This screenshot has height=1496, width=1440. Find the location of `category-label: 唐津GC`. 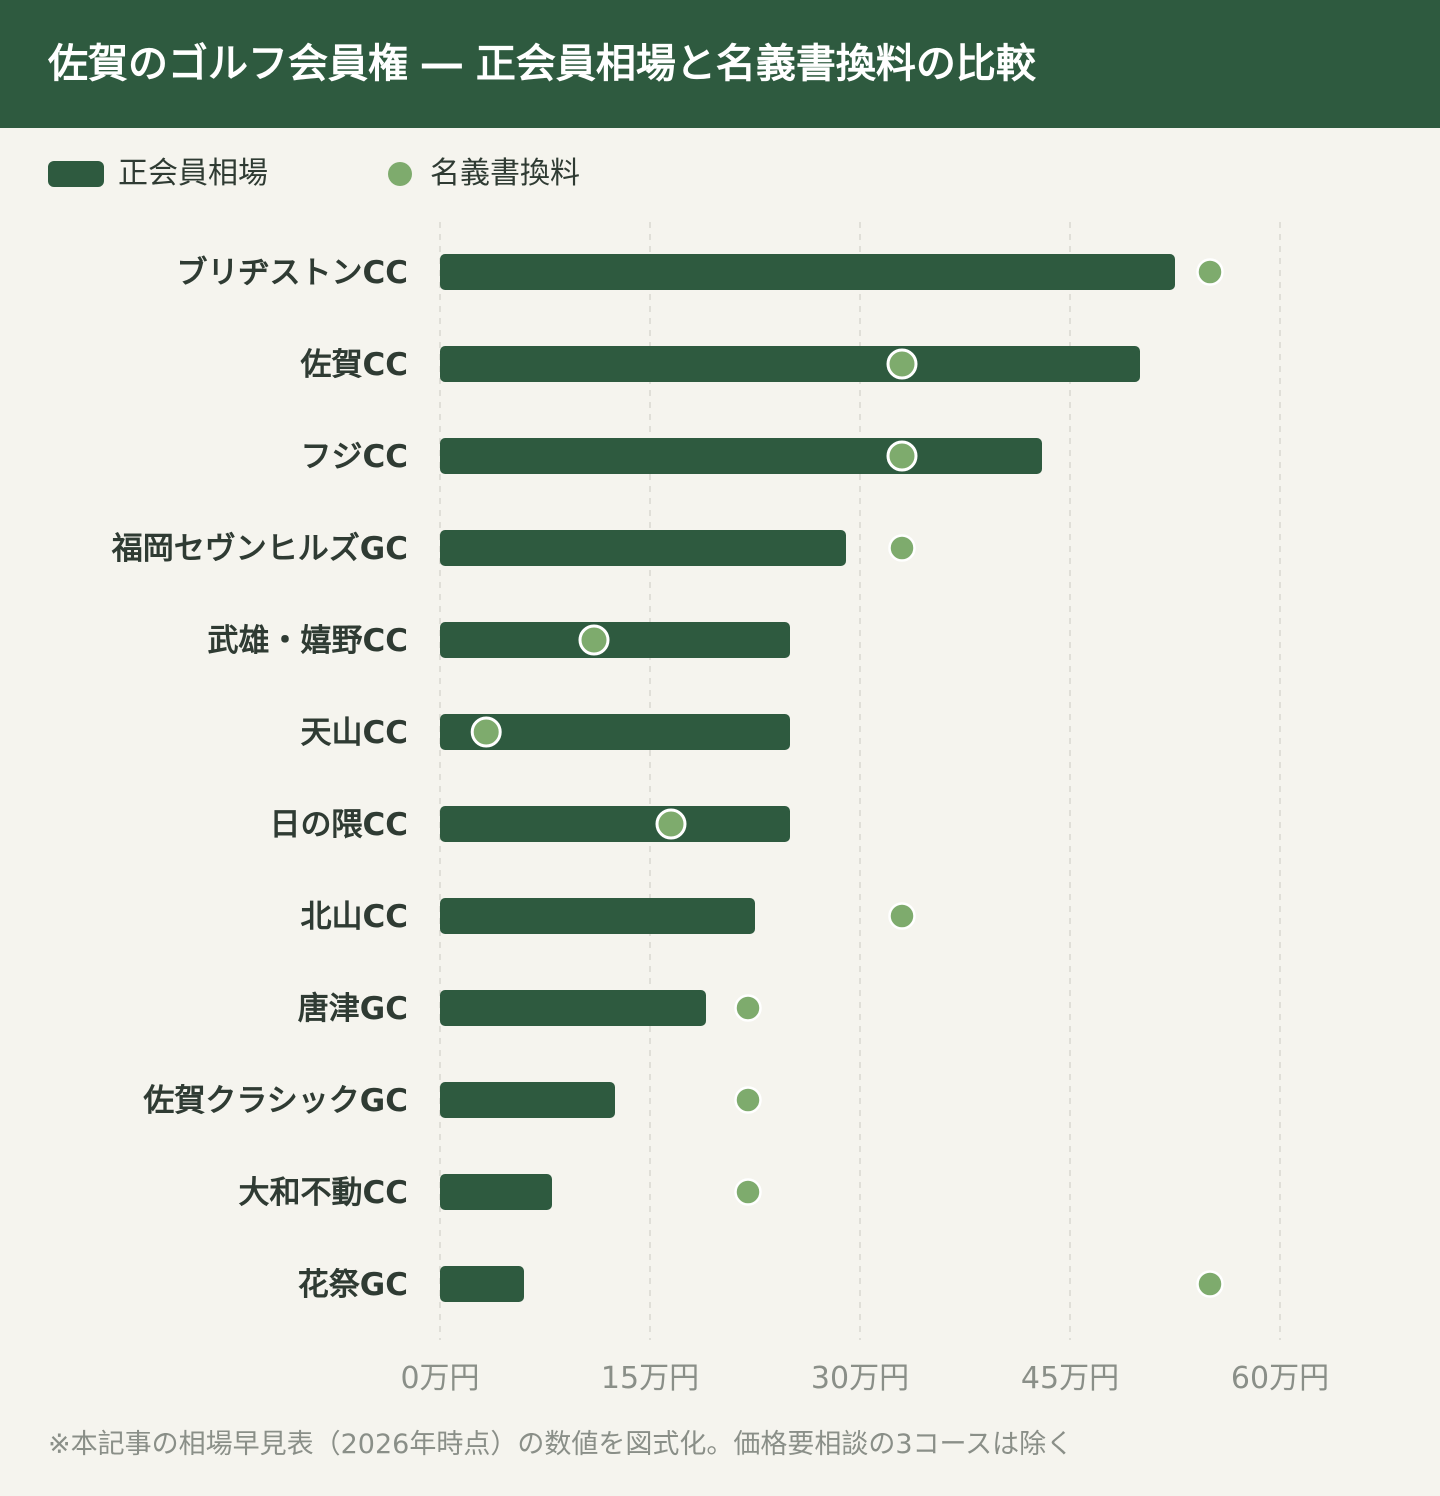

category-label: 唐津GC is located at coordinates (353, 1009).